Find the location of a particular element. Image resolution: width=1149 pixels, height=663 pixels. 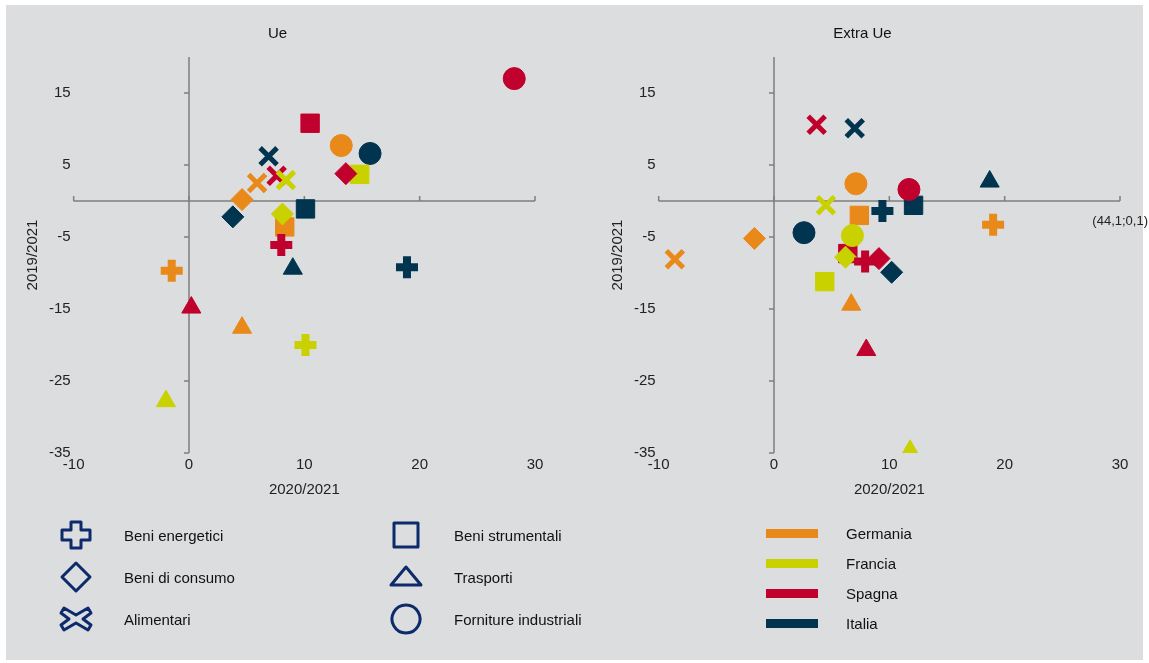

text: Beni energetici is located at coordinates (174, 535).